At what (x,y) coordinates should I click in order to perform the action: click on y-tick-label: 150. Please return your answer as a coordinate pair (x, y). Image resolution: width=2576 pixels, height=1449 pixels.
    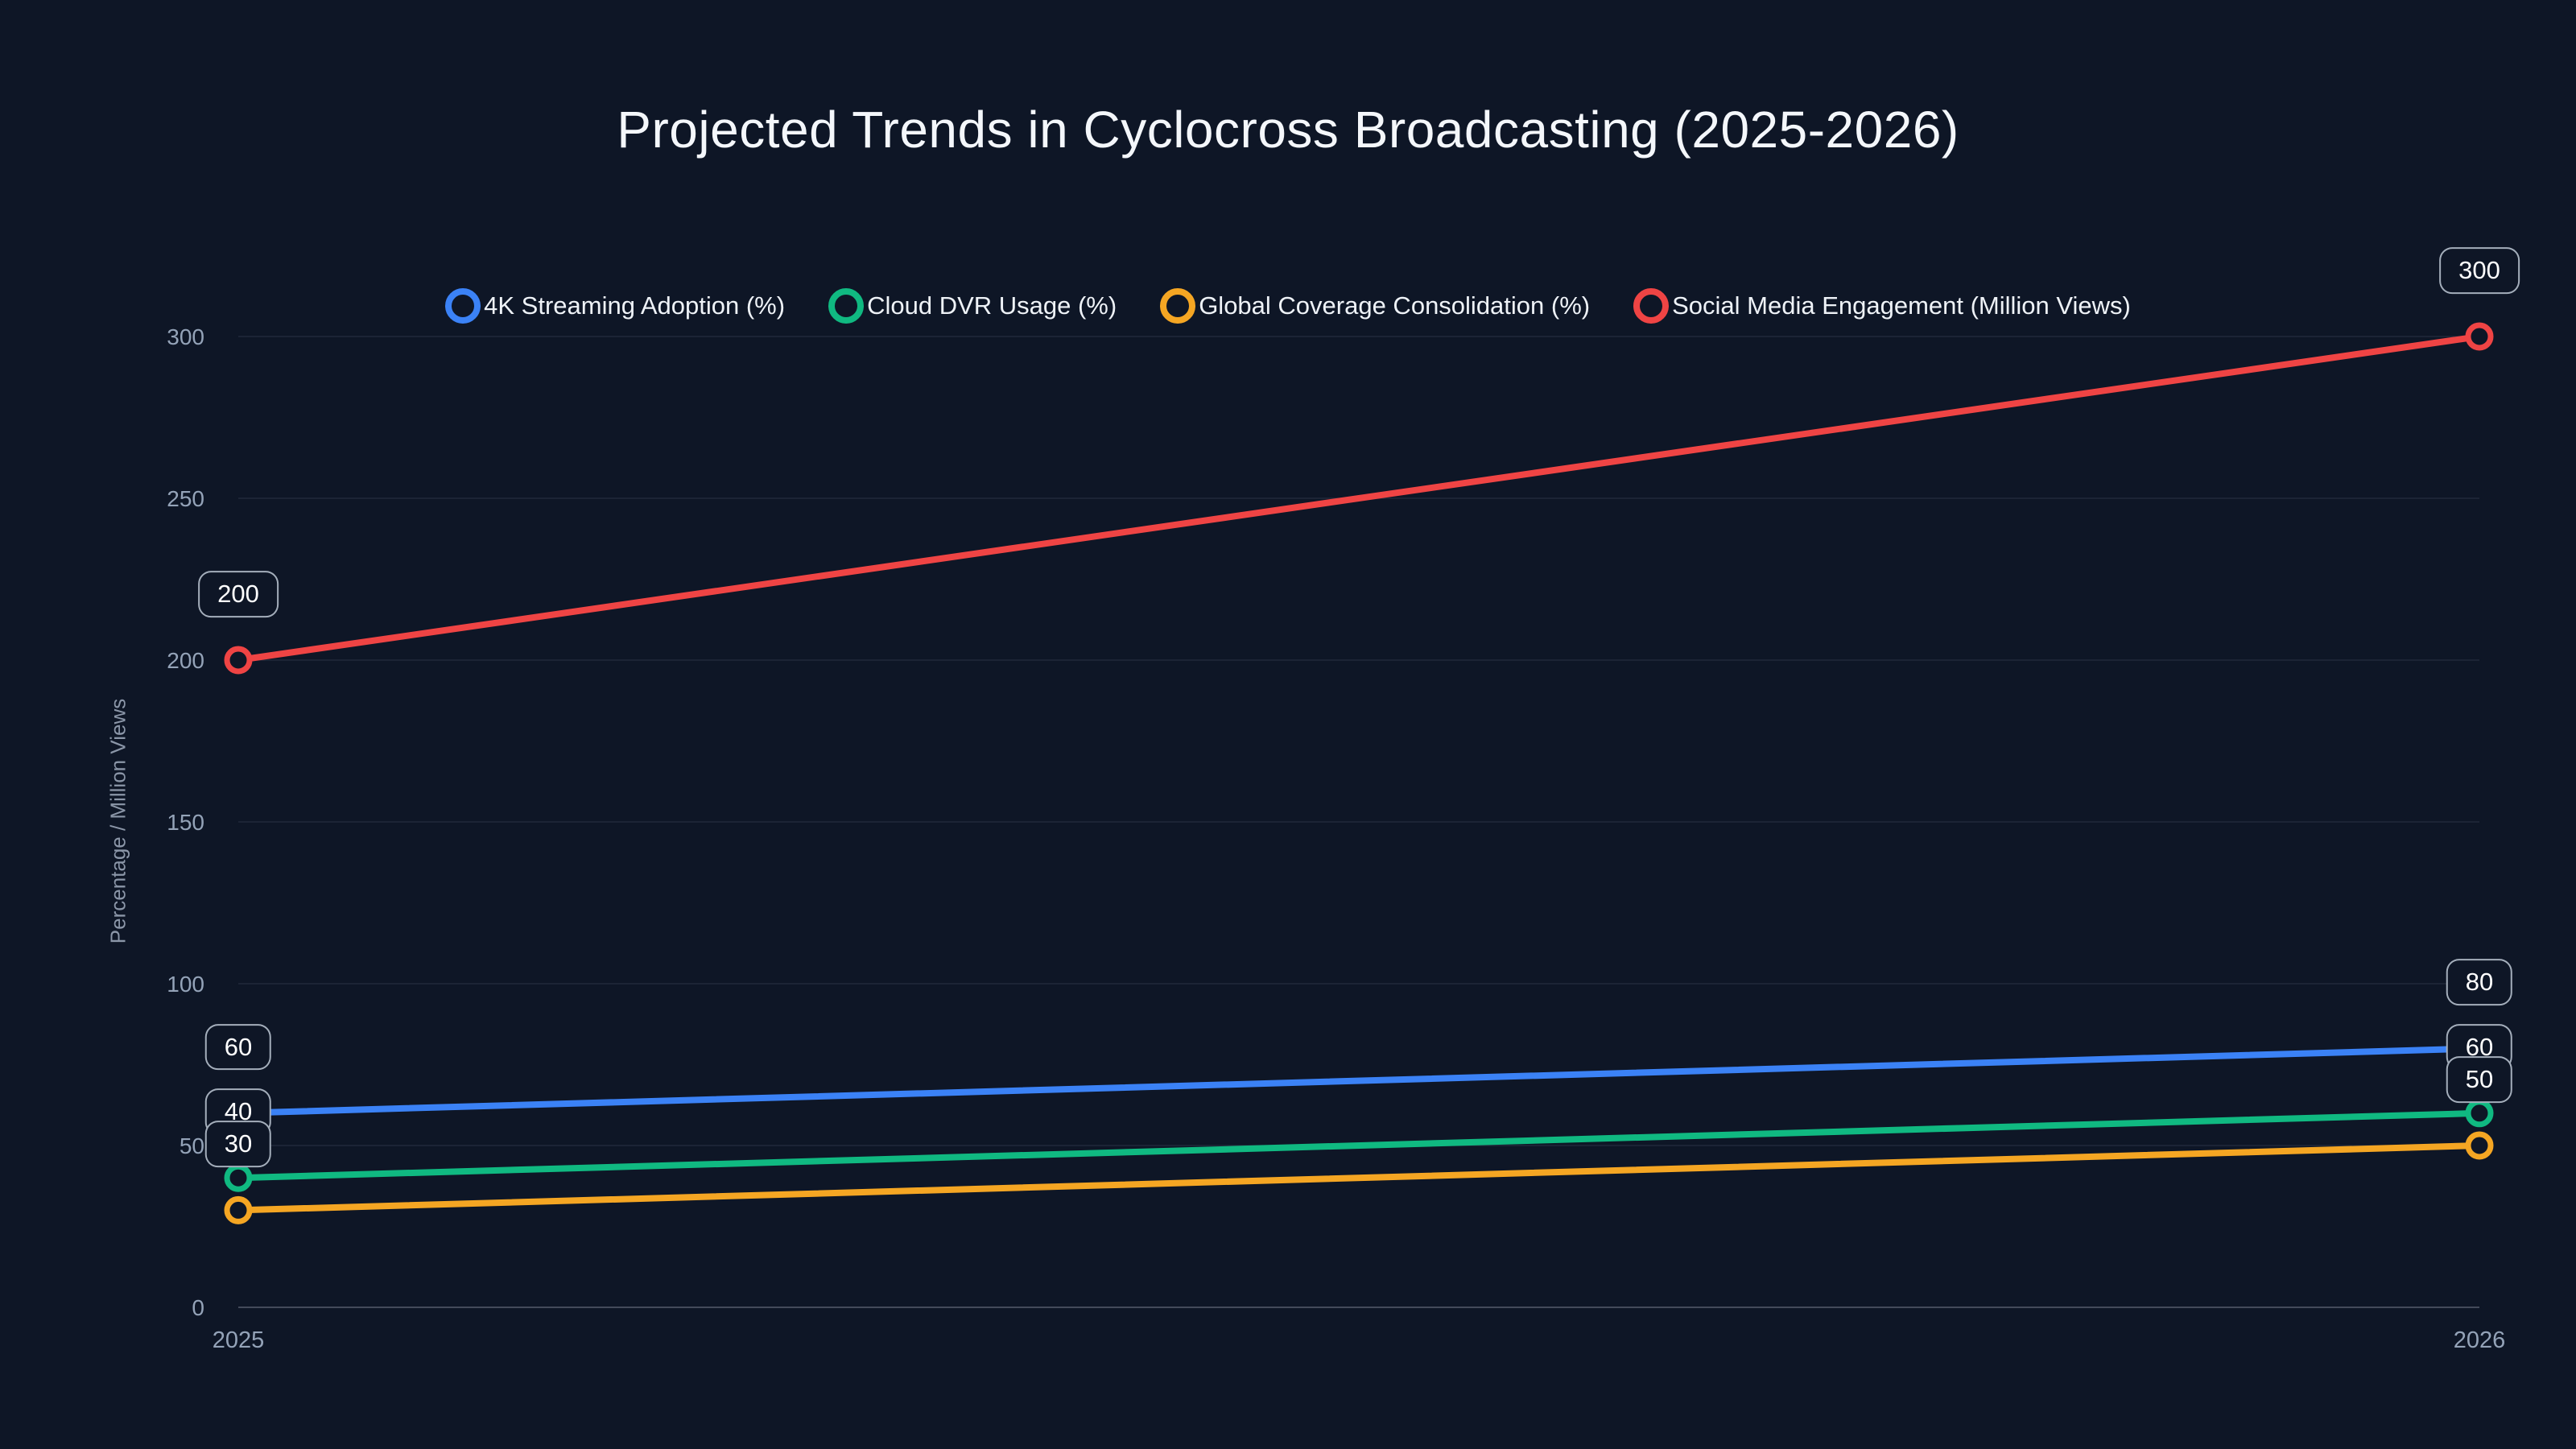
    Looking at the image, I should click on (185, 822).